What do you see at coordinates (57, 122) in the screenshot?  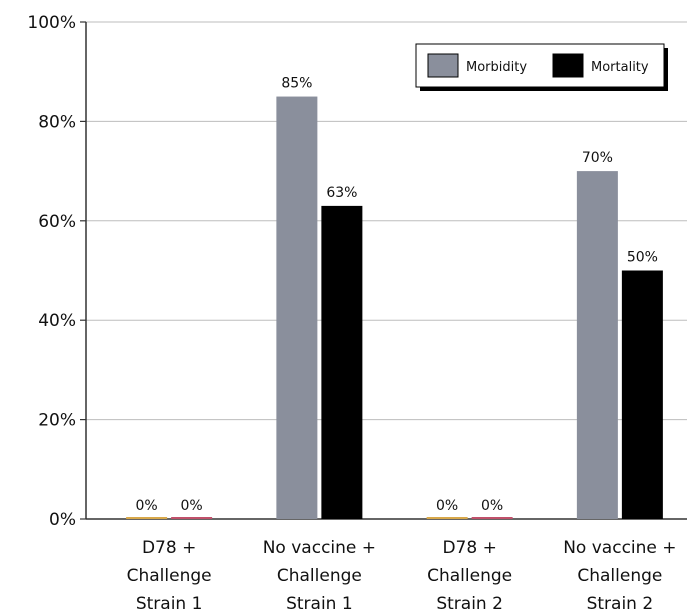 I see `y-tick-label: 80%` at bounding box center [57, 122].